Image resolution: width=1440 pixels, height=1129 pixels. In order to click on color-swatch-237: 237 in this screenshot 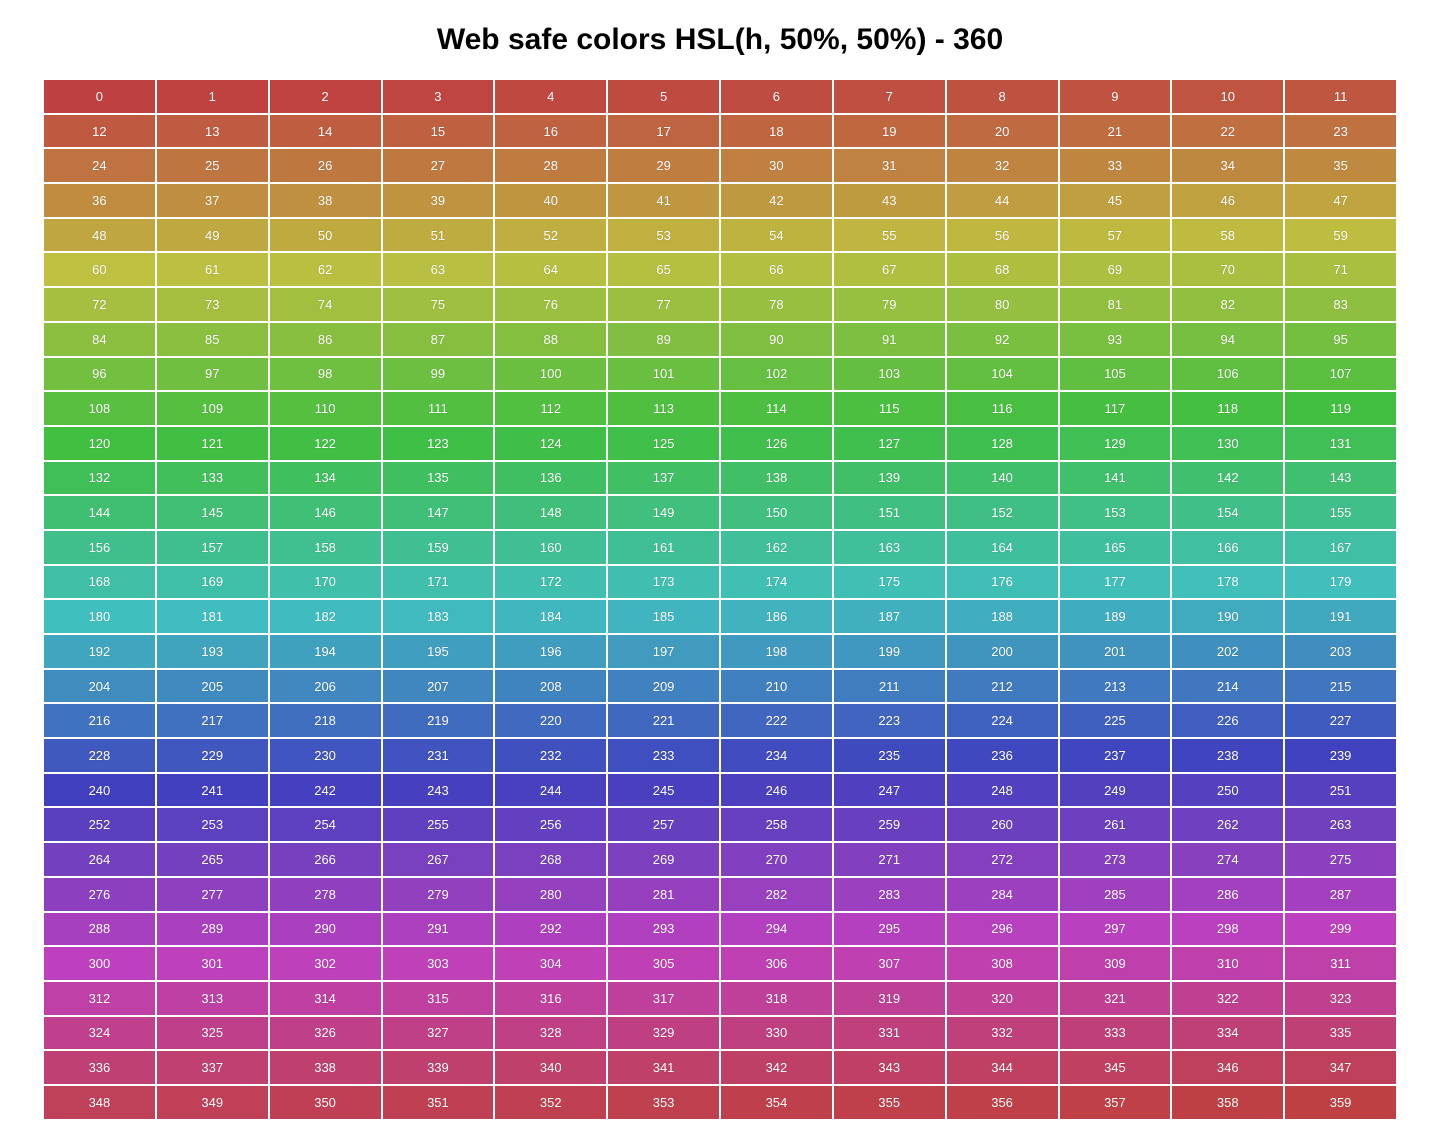, I will do `click(1115, 755)`.